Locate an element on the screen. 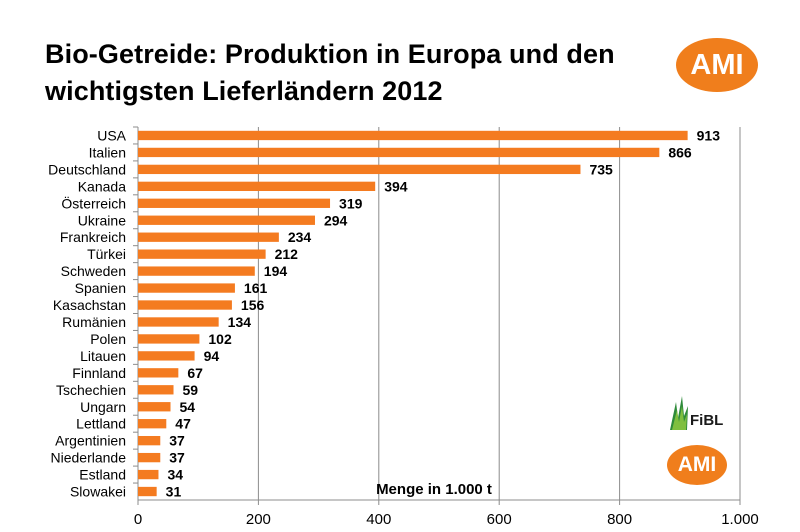 The image size is (800, 532). data-label: 294 is located at coordinates (336, 220).